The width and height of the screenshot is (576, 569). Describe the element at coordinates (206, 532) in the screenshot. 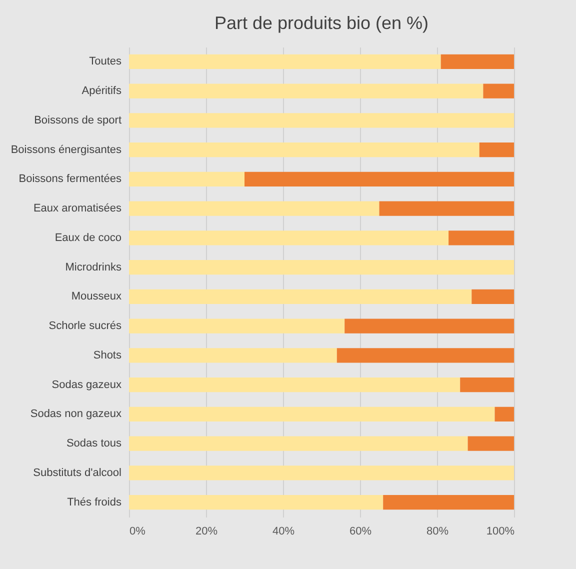

I see `x-tick-label: 20%` at that location.